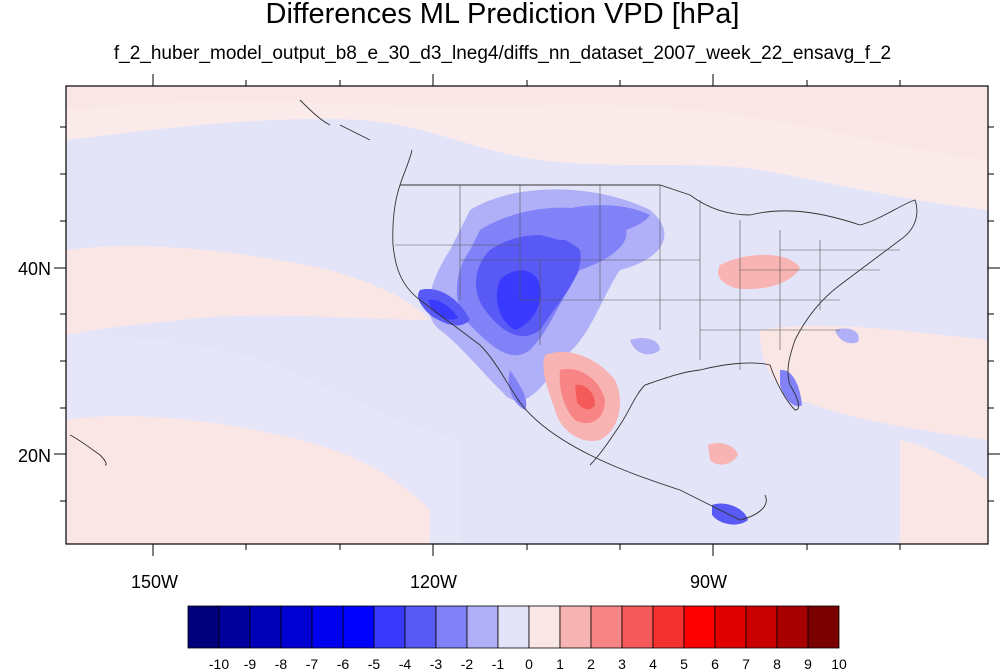 This screenshot has height=672, width=1005. I want to click on lon-label-150w: 150W, so click(155, 582).